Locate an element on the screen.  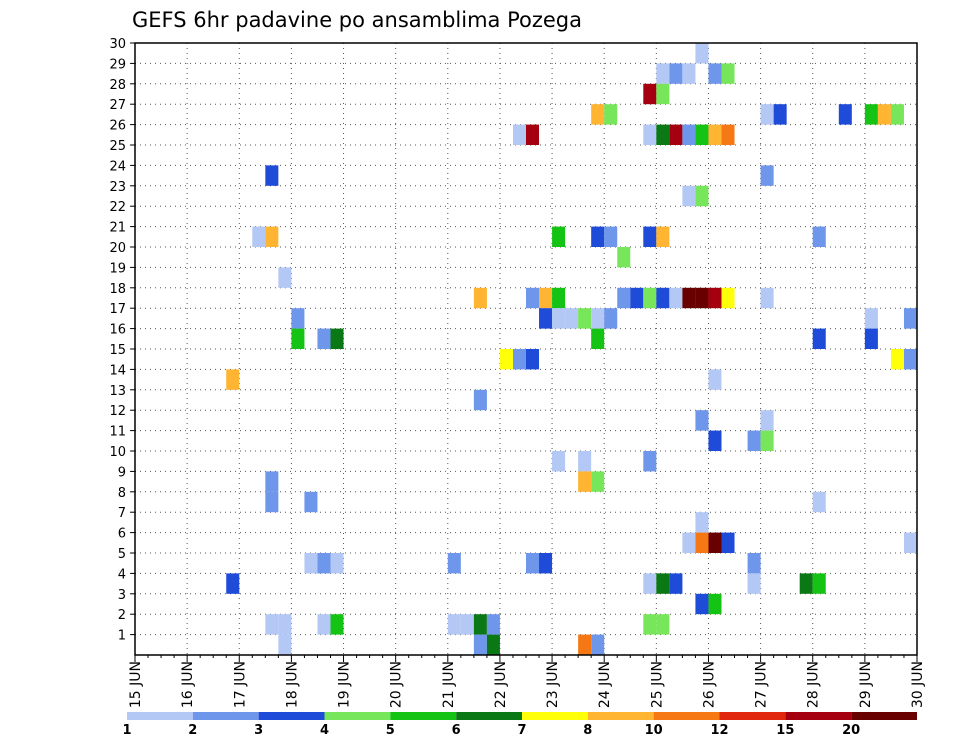
y-tick-label: 25 is located at coordinates (117, 146).